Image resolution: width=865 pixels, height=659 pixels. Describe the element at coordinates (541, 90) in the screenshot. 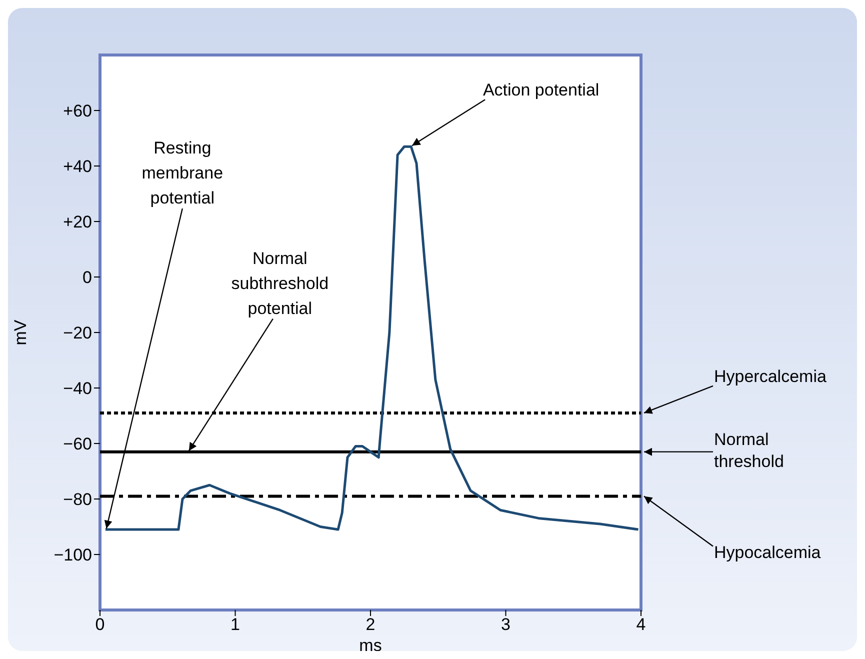

I see `annotation: Action potential` at that location.